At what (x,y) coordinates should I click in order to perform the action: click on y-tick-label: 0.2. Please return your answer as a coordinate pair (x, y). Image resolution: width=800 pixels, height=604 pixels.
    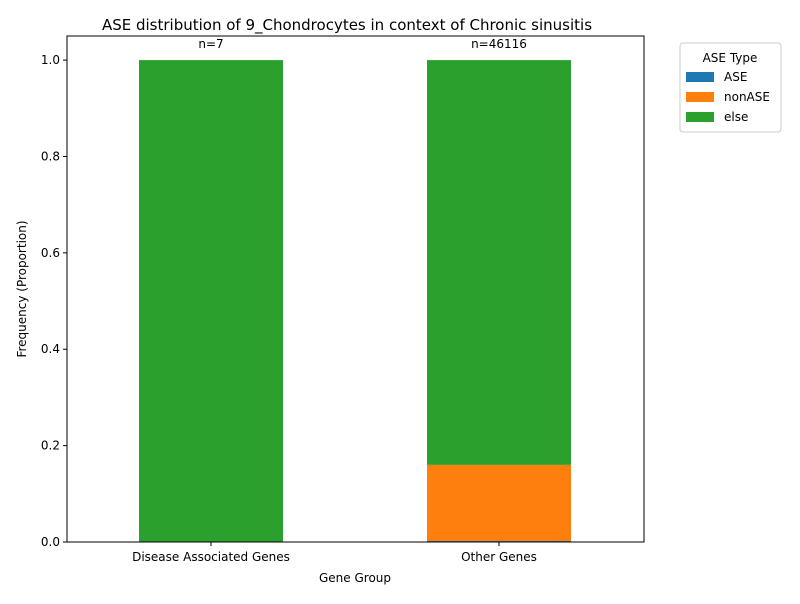
    Looking at the image, I should click on (50, 446).